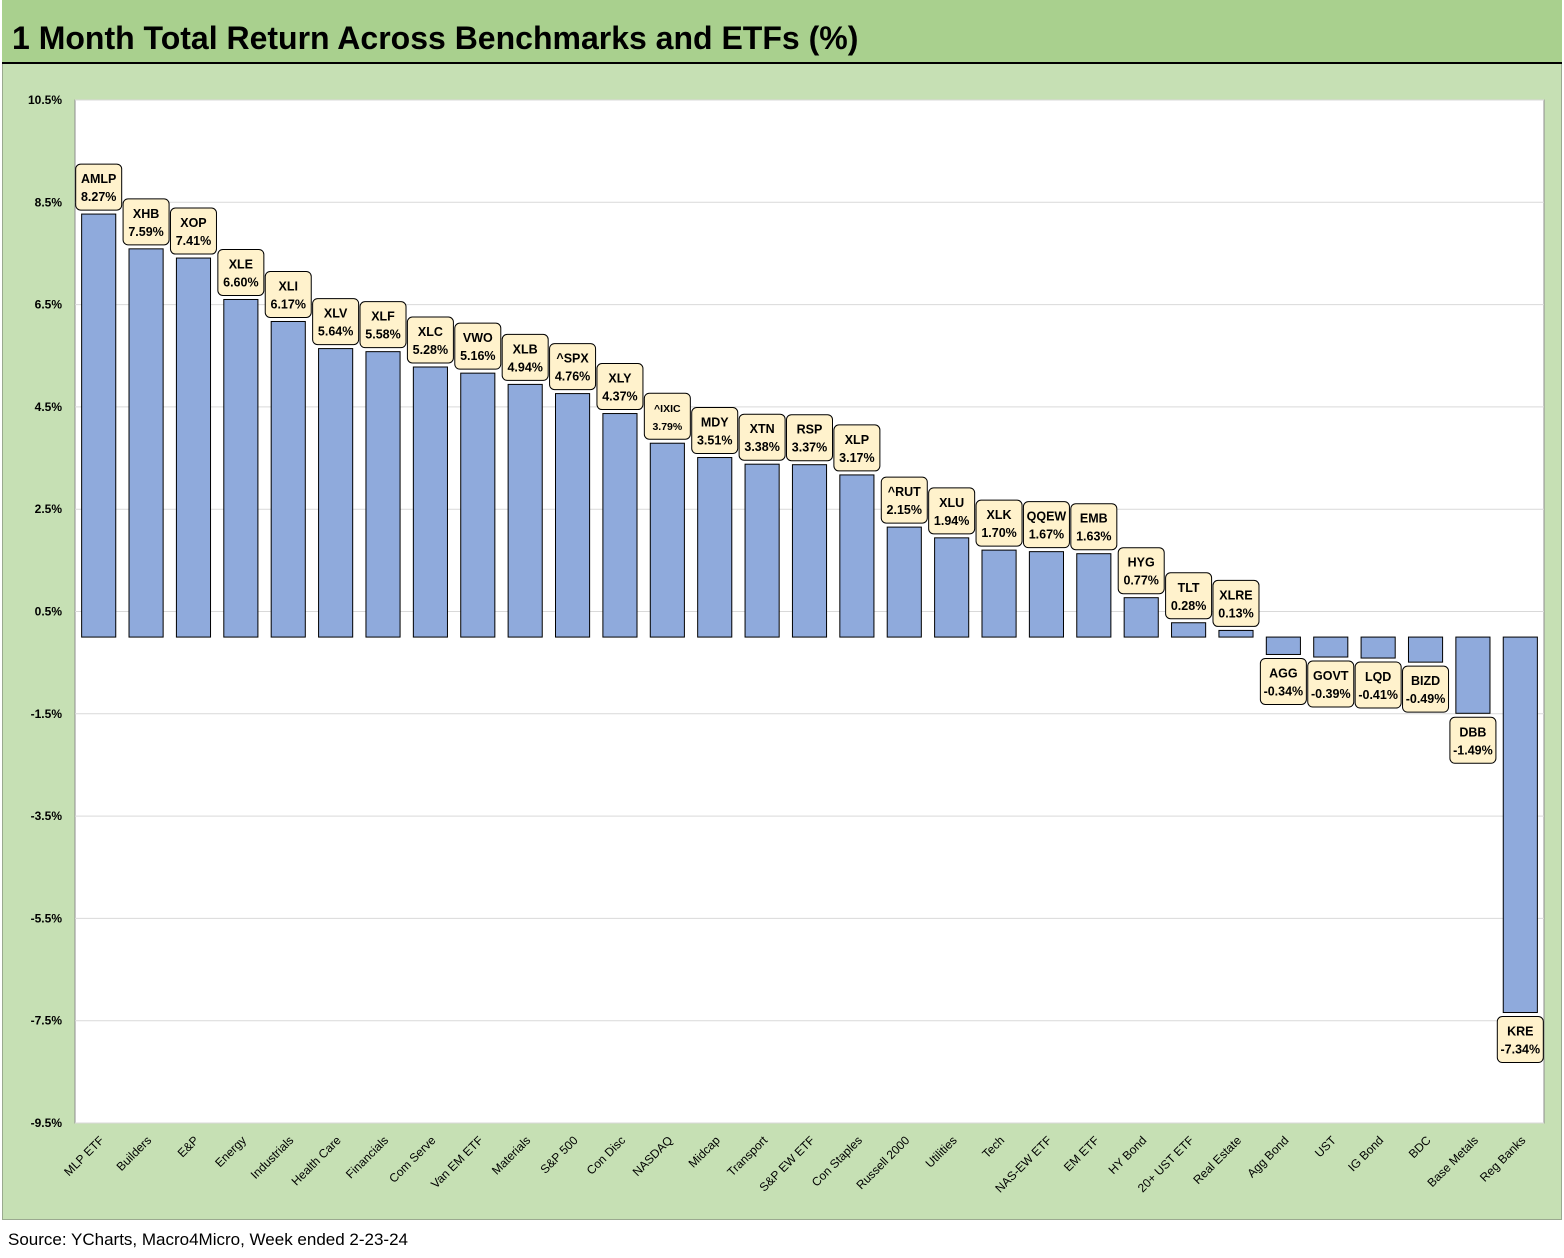 Image resolution: width=1564 pixels, height=1258 pixels. I want to click on x-tick-label: Energy, so click(230, 1151).